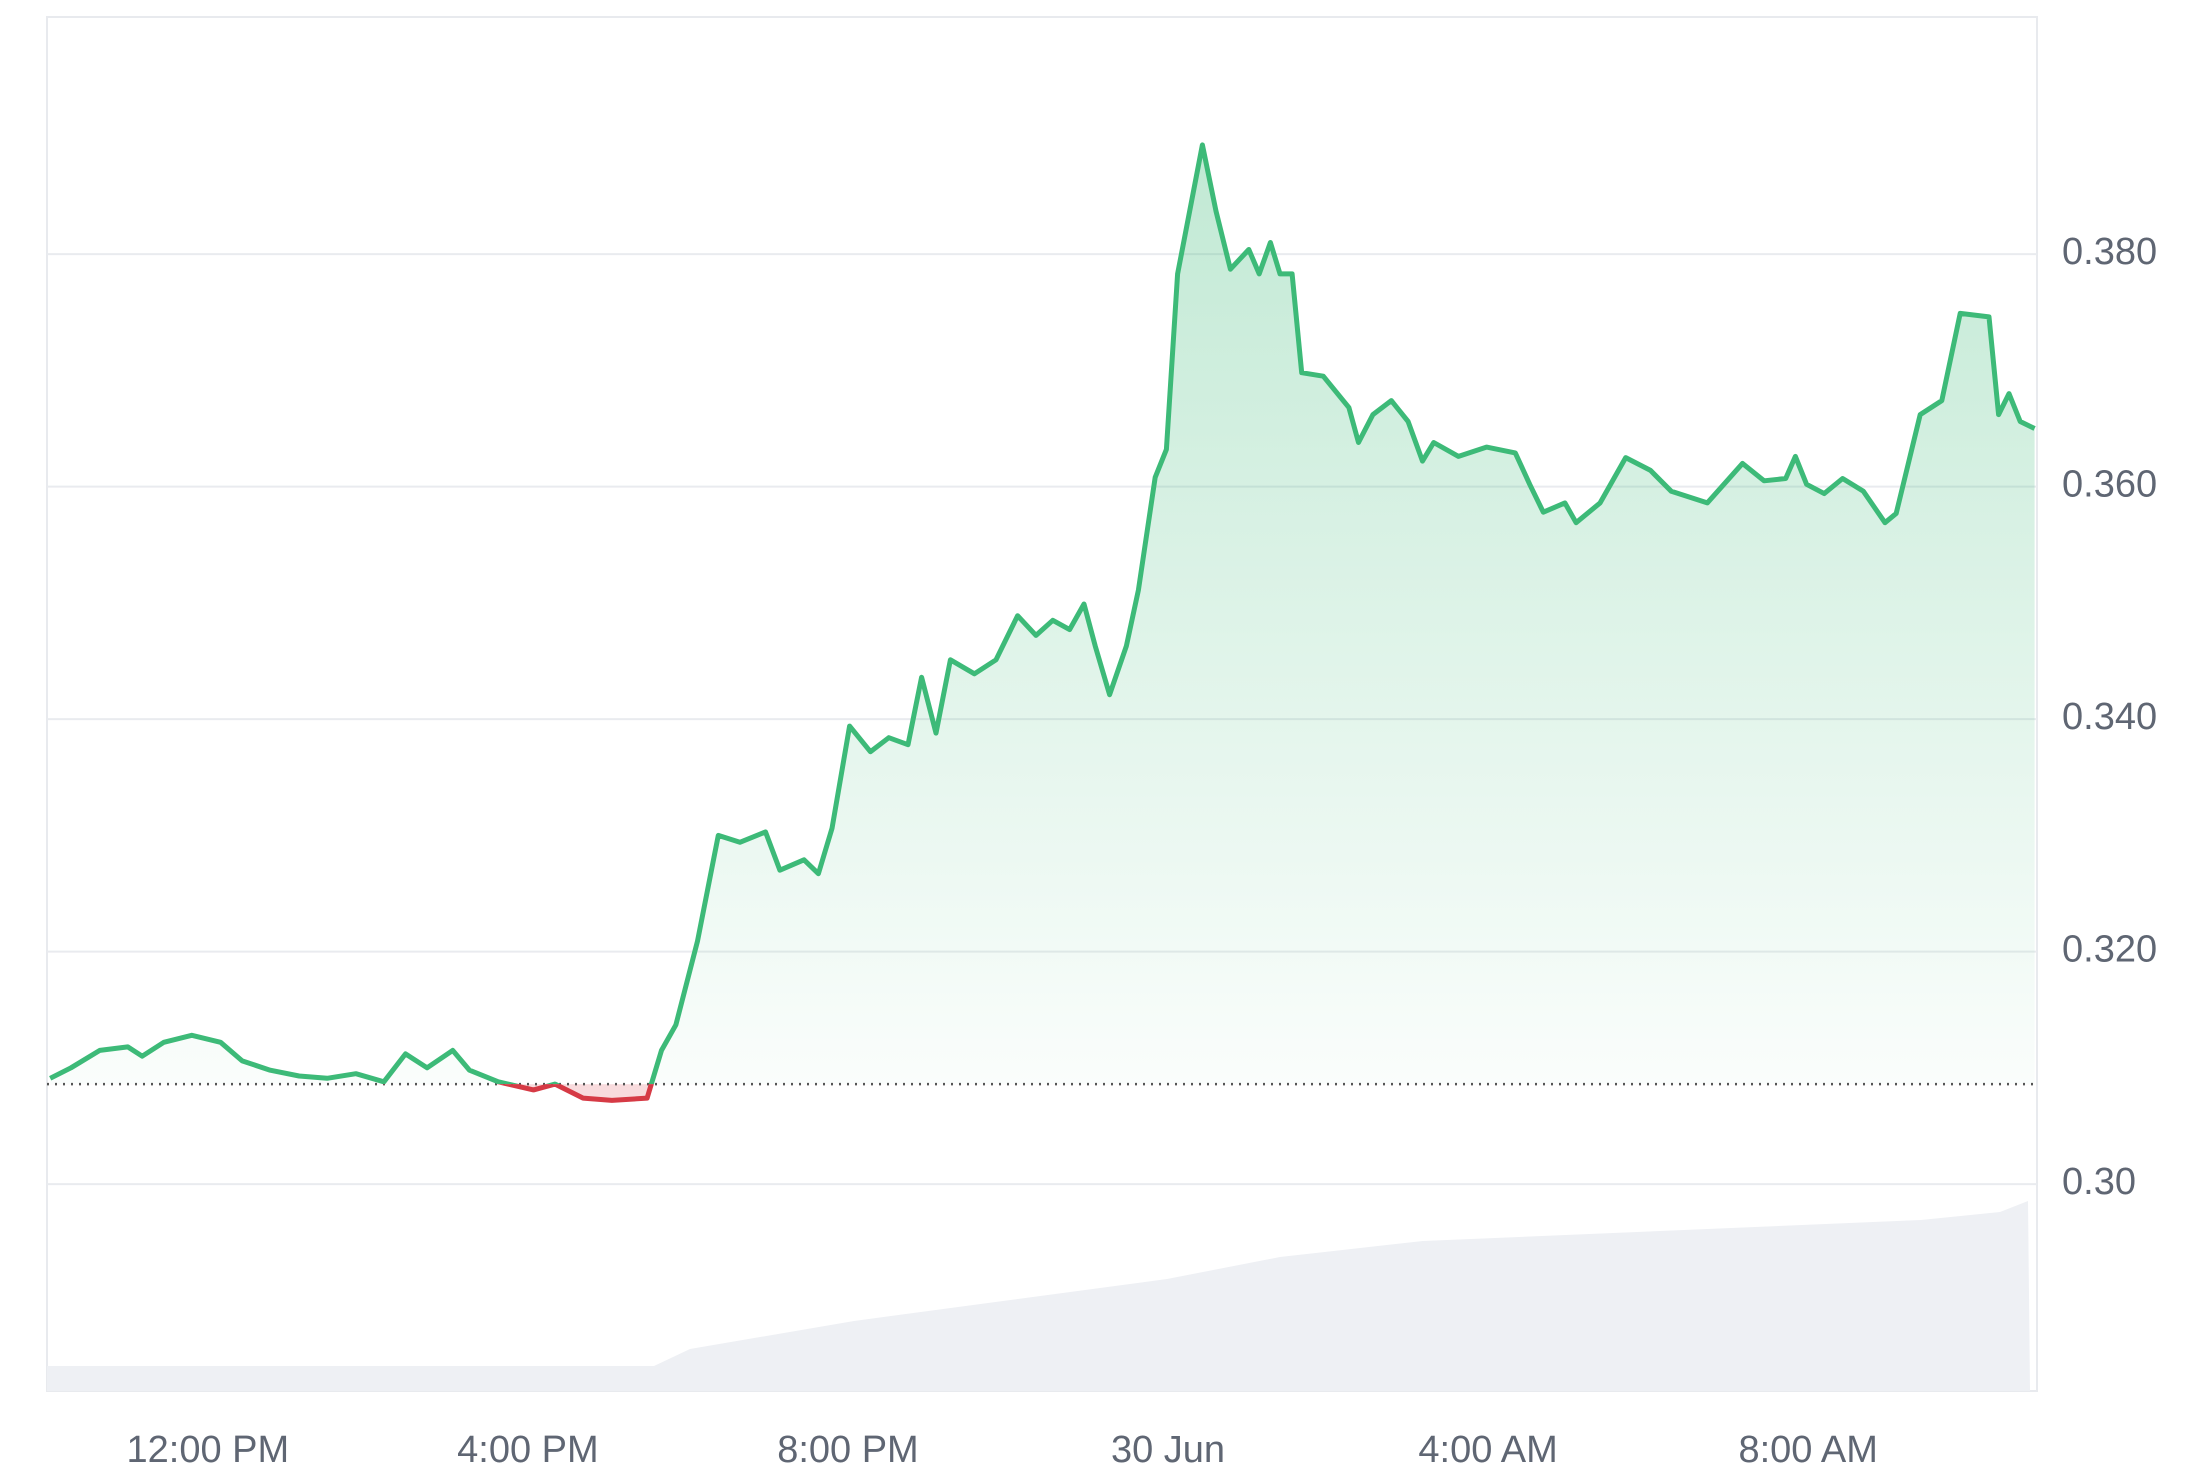 The image size is (2208, 1482). What do you see at coordinates (1487, 1450) in the screenshot?
I see `x-tick-label: 4:00 AM` at bounding box center [1487, 1450].